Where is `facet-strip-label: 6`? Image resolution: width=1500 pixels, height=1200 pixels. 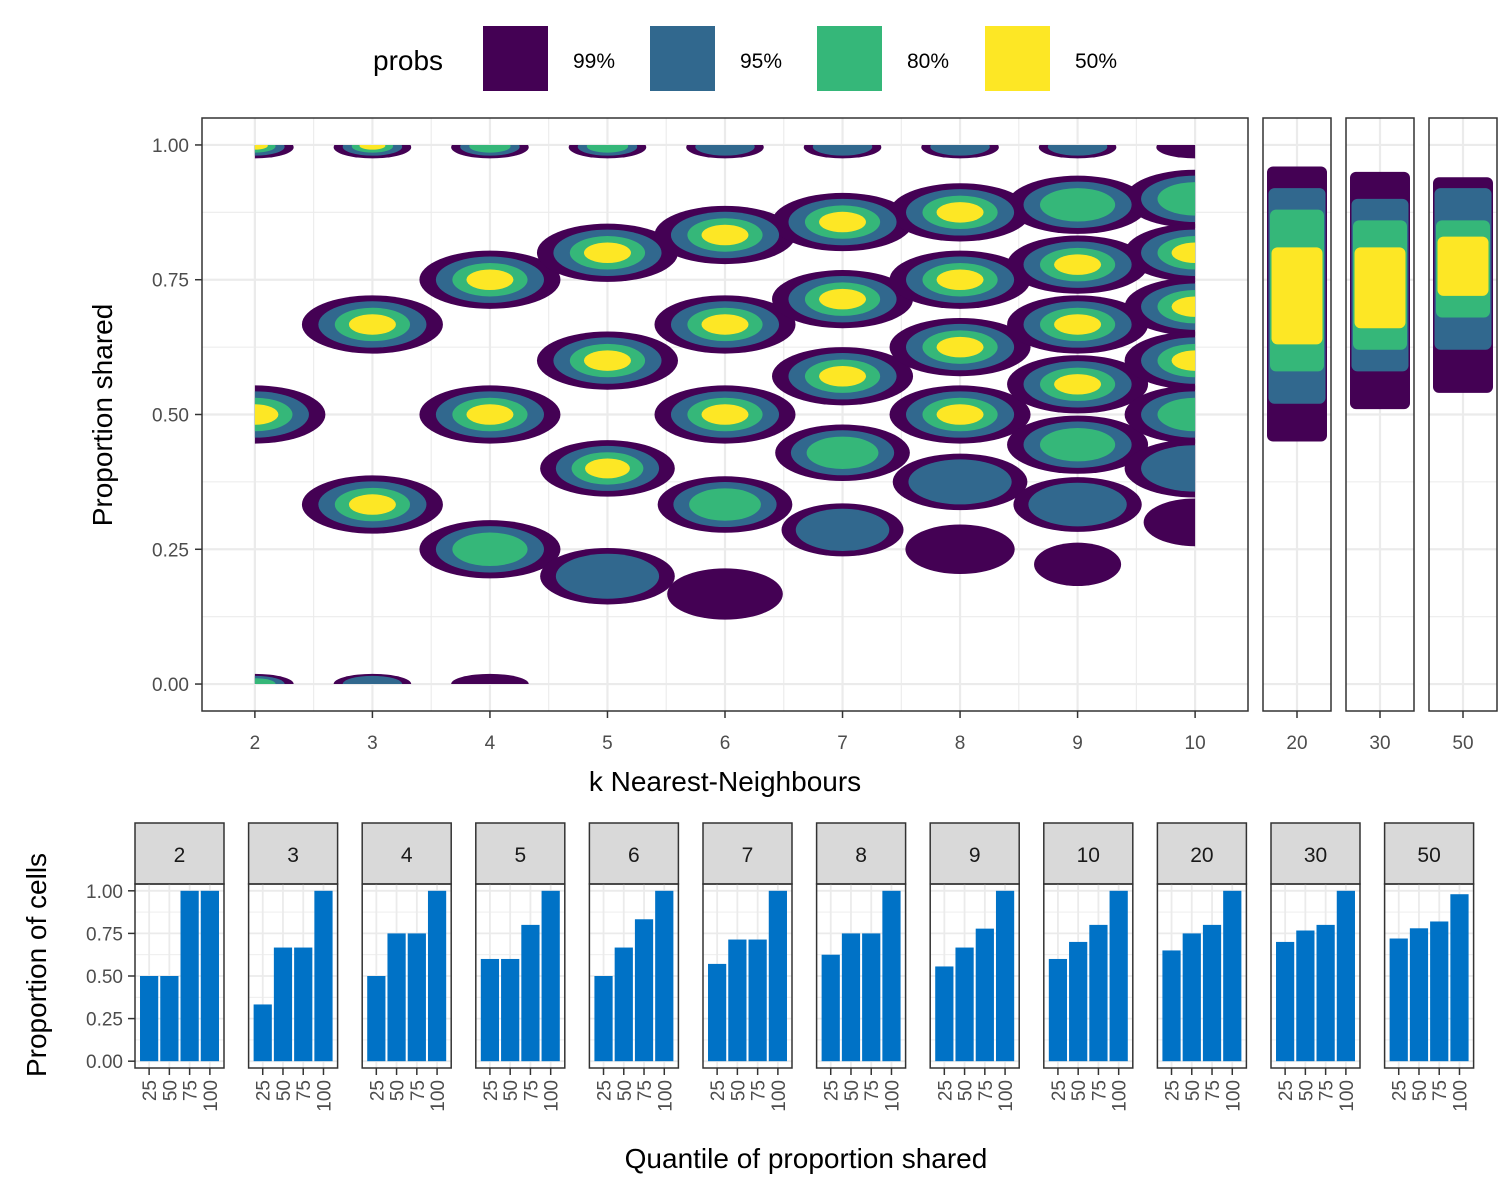
facet-strip-label: 6 is located at coordinates (634, 855).